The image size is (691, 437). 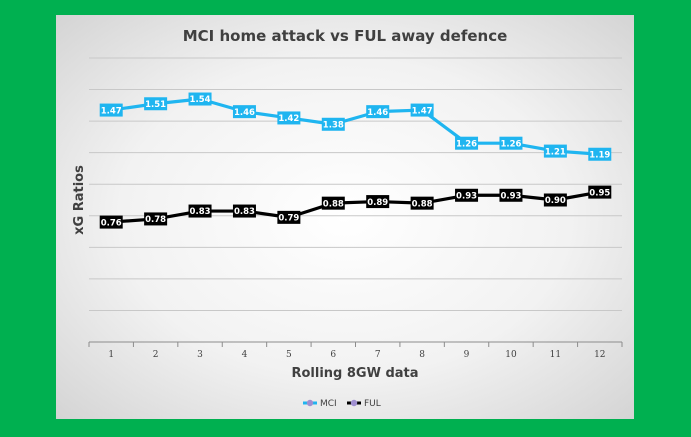 I want to click on data-label: 0.78, so click(x=155, y=220).